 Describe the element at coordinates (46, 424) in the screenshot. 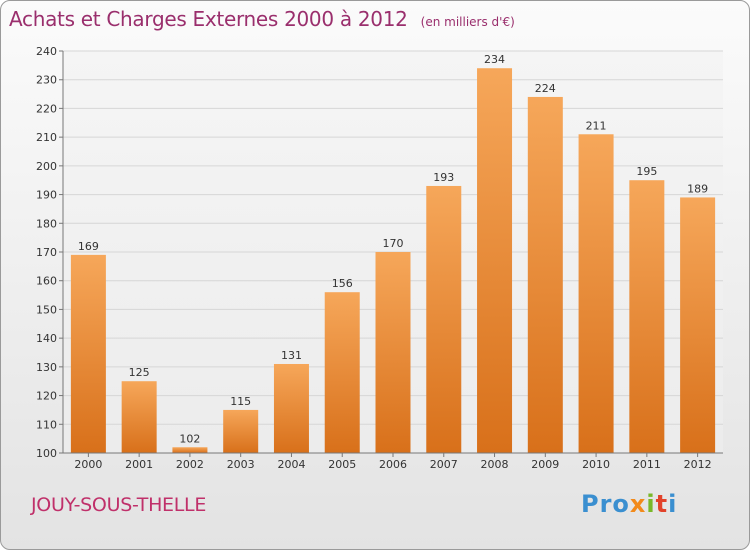

I see `y-tick-label: 110` at that location.